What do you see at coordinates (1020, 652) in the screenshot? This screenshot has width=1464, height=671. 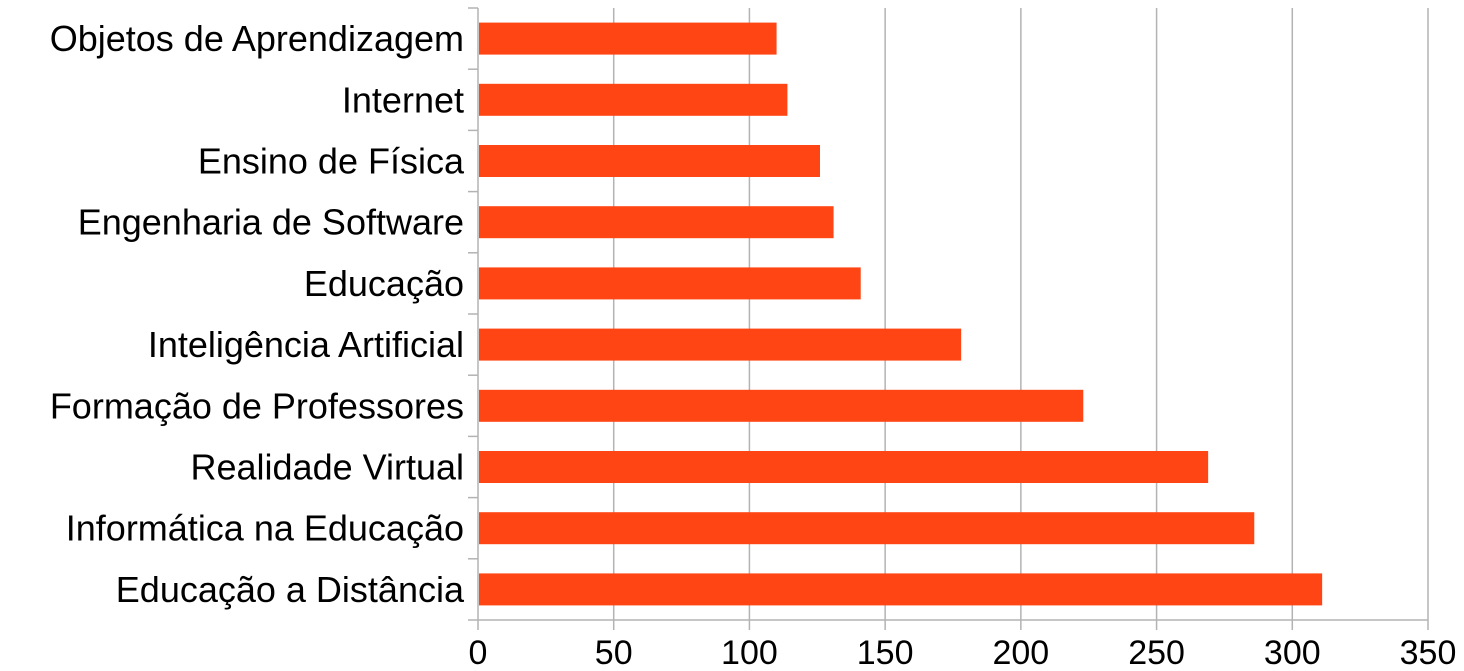 I see `x-tick-label: 200` at bounding box center [1020, 652].